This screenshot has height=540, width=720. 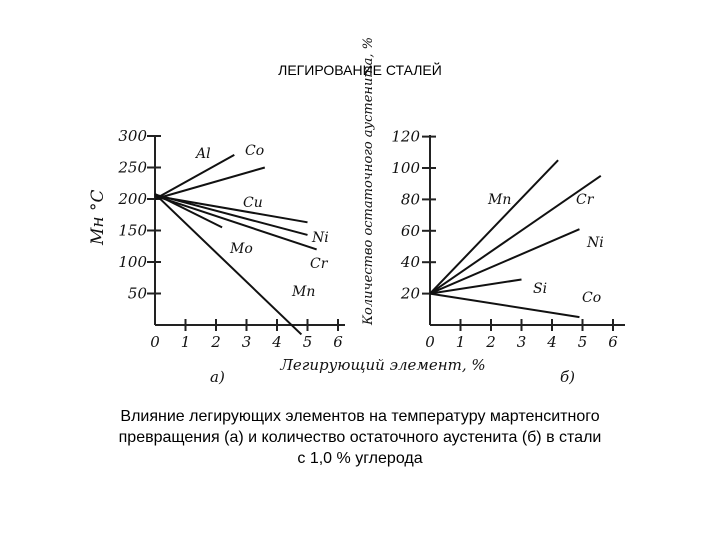 What do you see at coordinates (405, 168) in the screenshot?
I see `panel-b-ytick-label-100: 100` at bounding box center [405, 168].